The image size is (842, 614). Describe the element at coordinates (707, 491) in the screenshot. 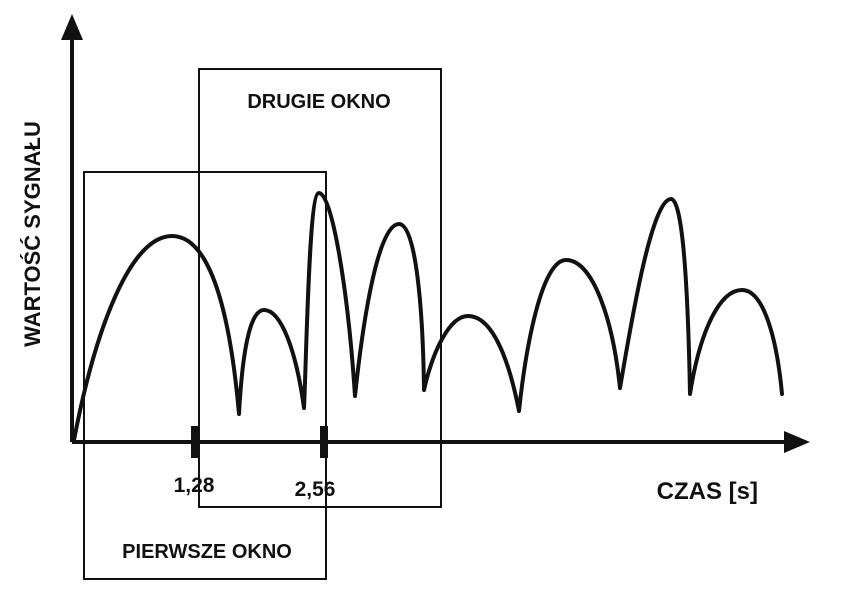

I see `x-axis-label: CZAS [s]` at that location.